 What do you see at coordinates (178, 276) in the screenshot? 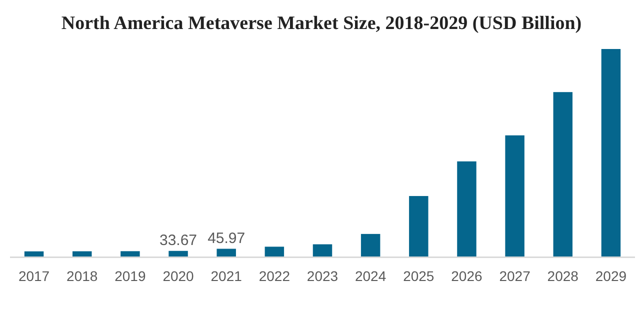
I see `x-tick-label: 2020` at bounding box center [178, 276].